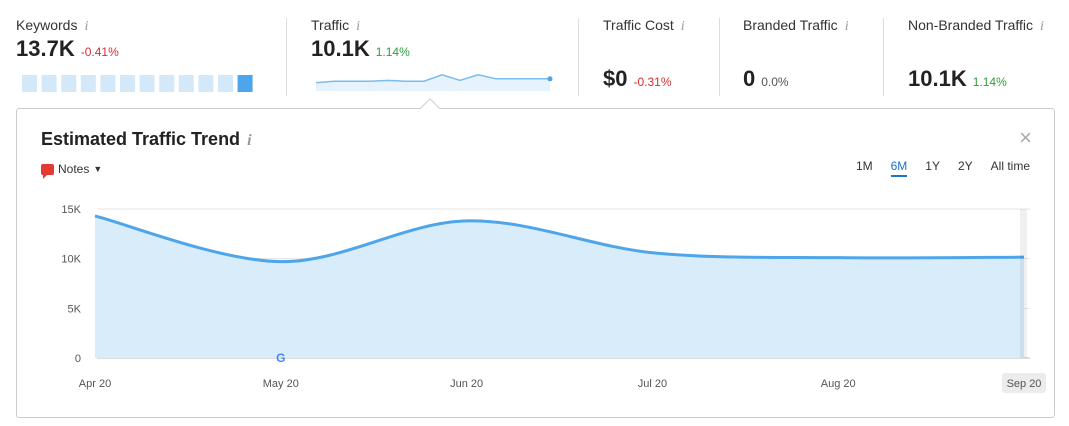 Image resolution: width=1069 pixels, height=426 pixels. Describe the element at coordinates (749, 78) in the screenshot. I see `branded-value: 0` at that location.